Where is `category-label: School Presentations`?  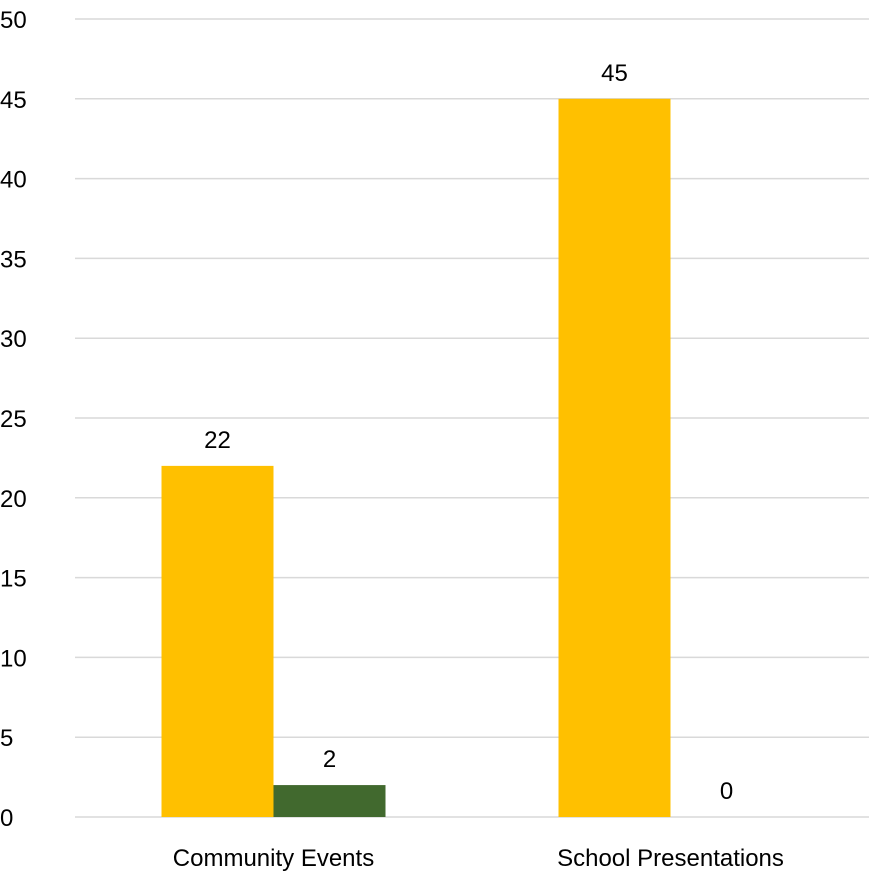
category-label: School Presentations is located at coordinates (670, 858).